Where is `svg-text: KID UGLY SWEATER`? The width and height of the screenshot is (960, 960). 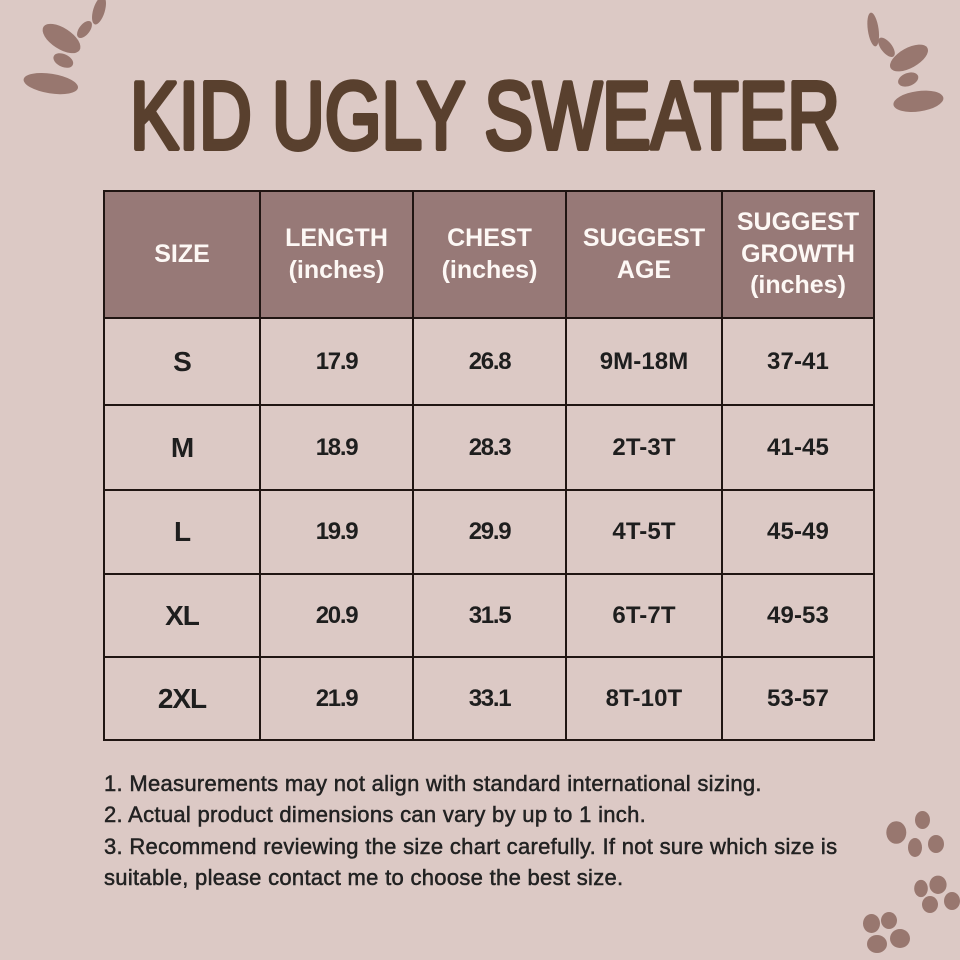
svg-text: KID UGLY SWEATER is located at coordinates (485, 116).